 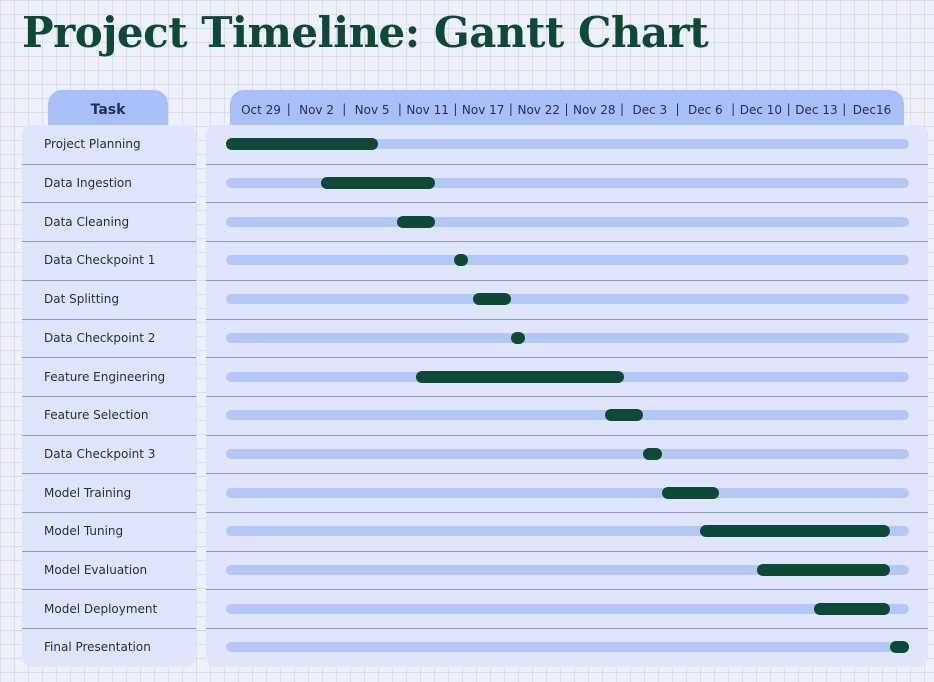 What do you see at coordinates (761, 110) in the screenshot?
I see `date-tick-label: Dec 10` at bounding box center [761, 110].